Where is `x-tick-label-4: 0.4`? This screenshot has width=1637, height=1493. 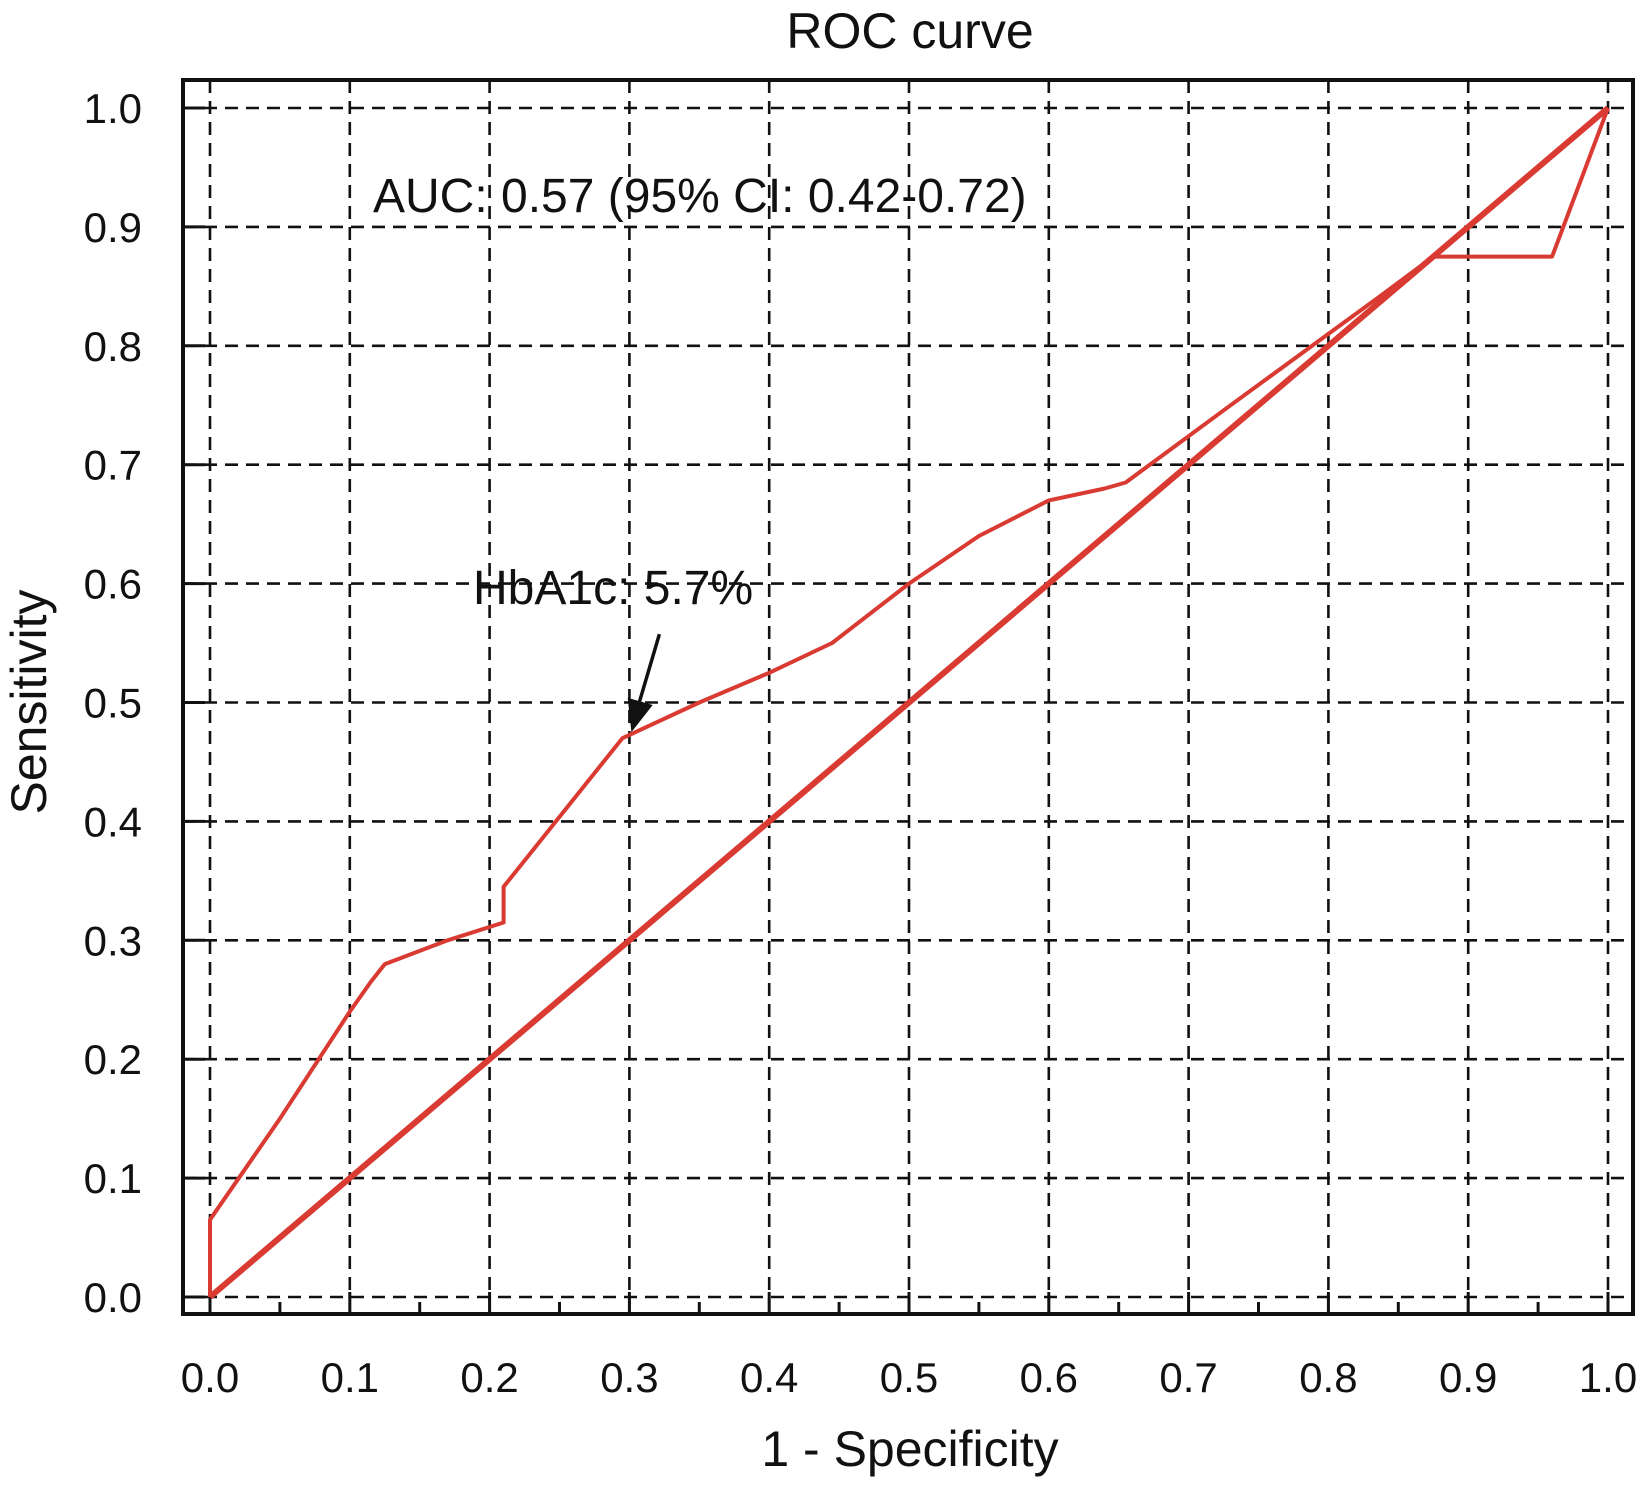
x-tick-label-4: 0.4 is located at coordinates (769, 1377).